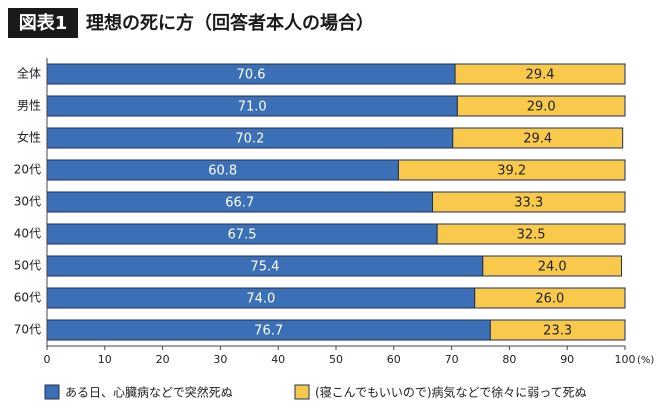 This screenshot has width=670, height=420. What do you see at coordinates (451, 392) in the screenshot?
I see `legend-label: (寝こんでもいいので)病気などで徐々に弱って死ぬ` at bounding box center [451, 392].